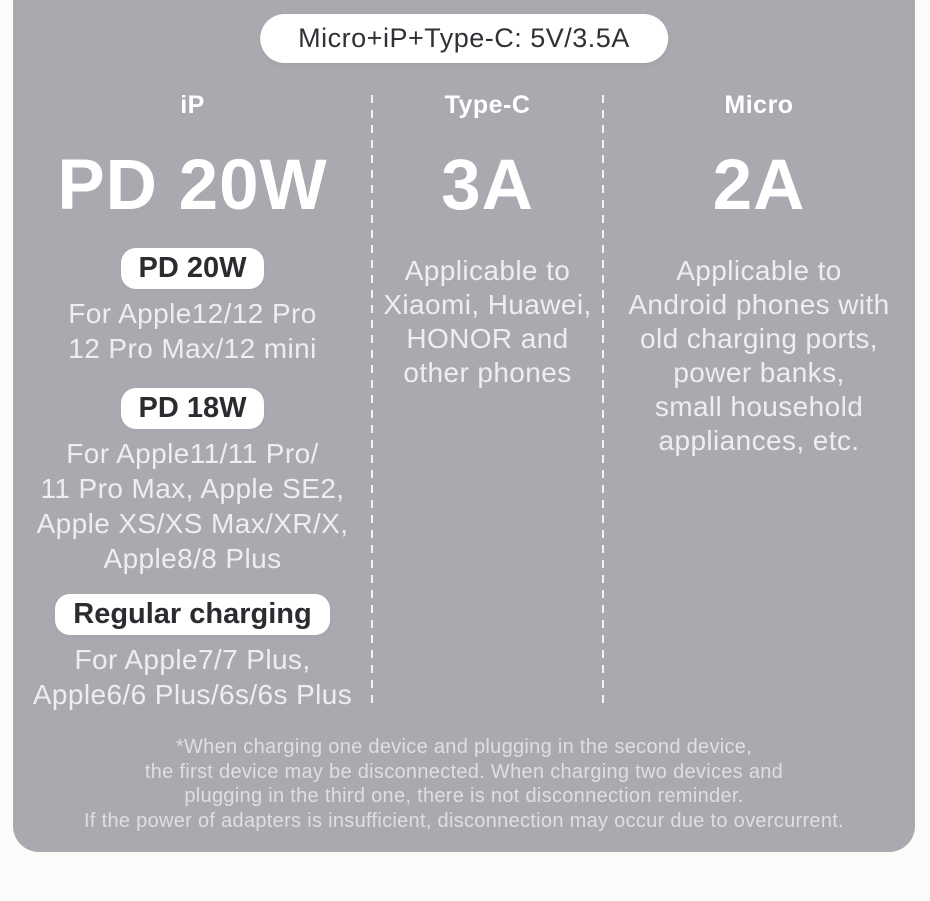 This screenshot has width=930, height=901. Describe the element at coordinates (487, 105) in the screenshot. I see `column-type-c-header: Type-C` at that location.